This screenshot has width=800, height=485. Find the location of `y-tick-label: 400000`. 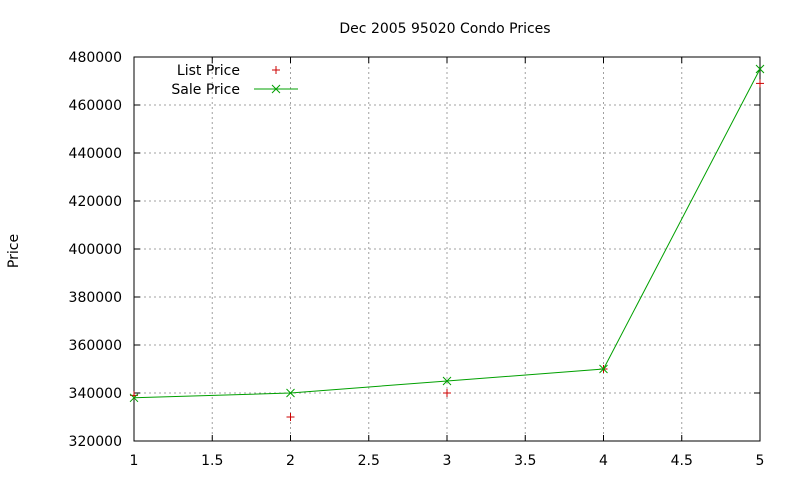

y-tick-label: 400000 is located at coordinates (95, 250).